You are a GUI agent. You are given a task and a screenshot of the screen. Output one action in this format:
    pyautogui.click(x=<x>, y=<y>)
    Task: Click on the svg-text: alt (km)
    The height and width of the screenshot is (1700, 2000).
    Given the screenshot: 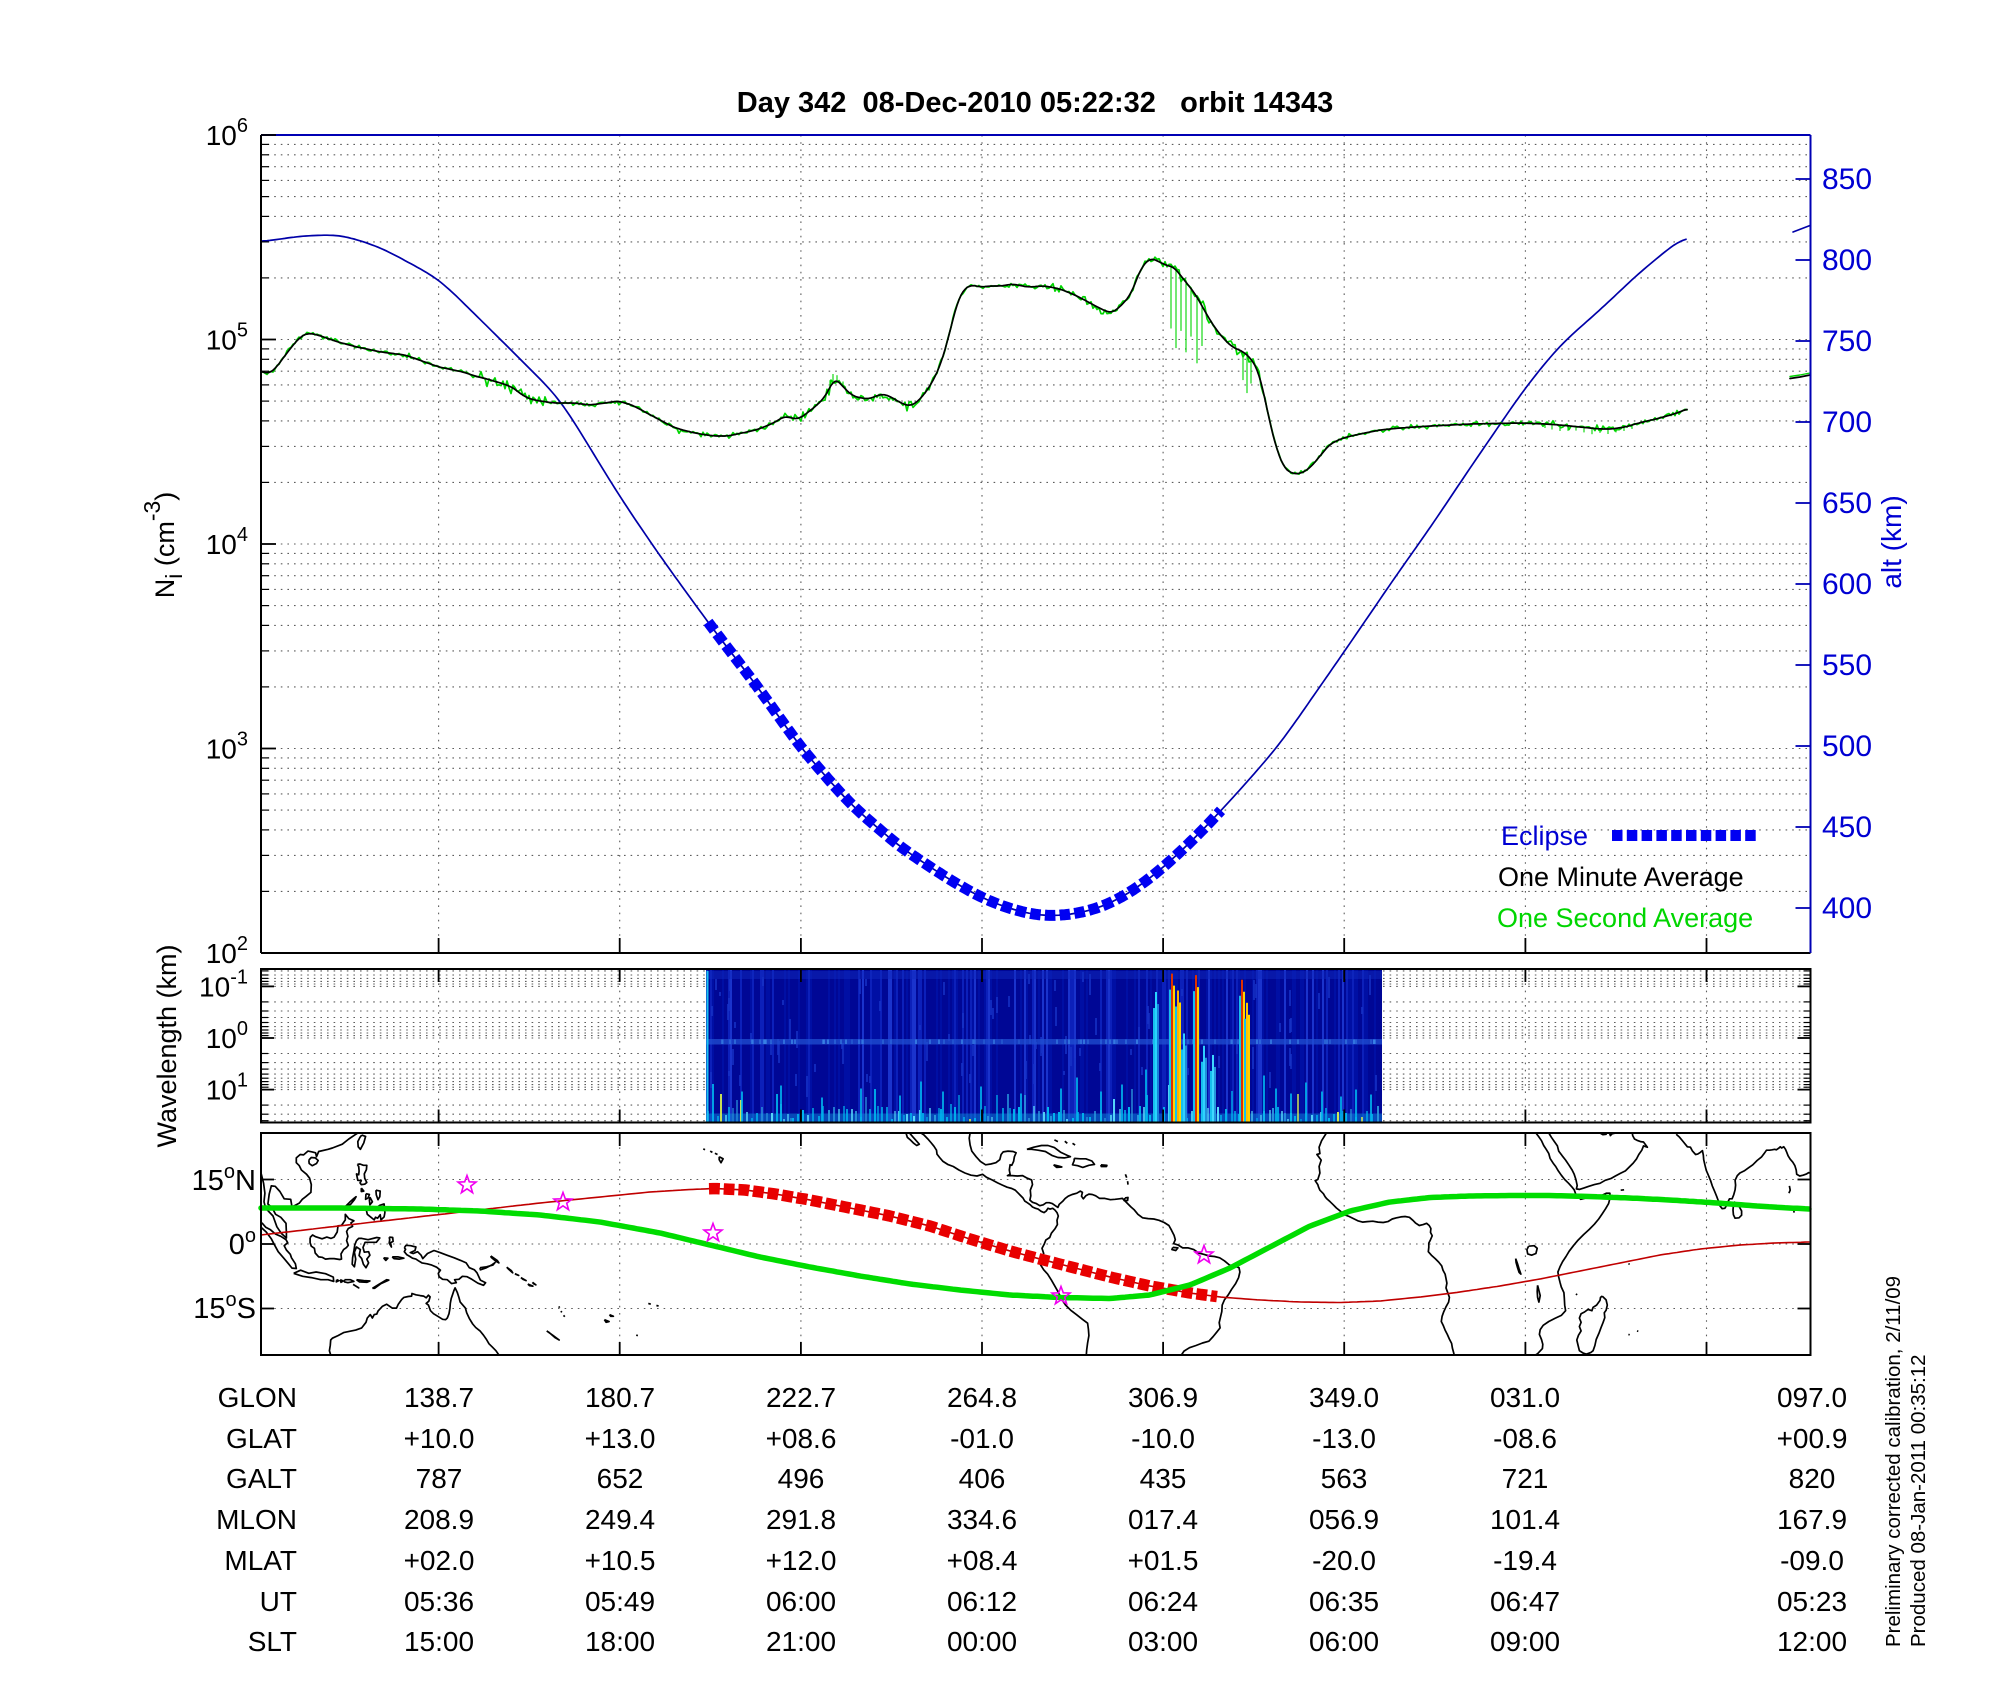 What is the action you would take?
    pyautogui.click(x=1891, y=541)
    